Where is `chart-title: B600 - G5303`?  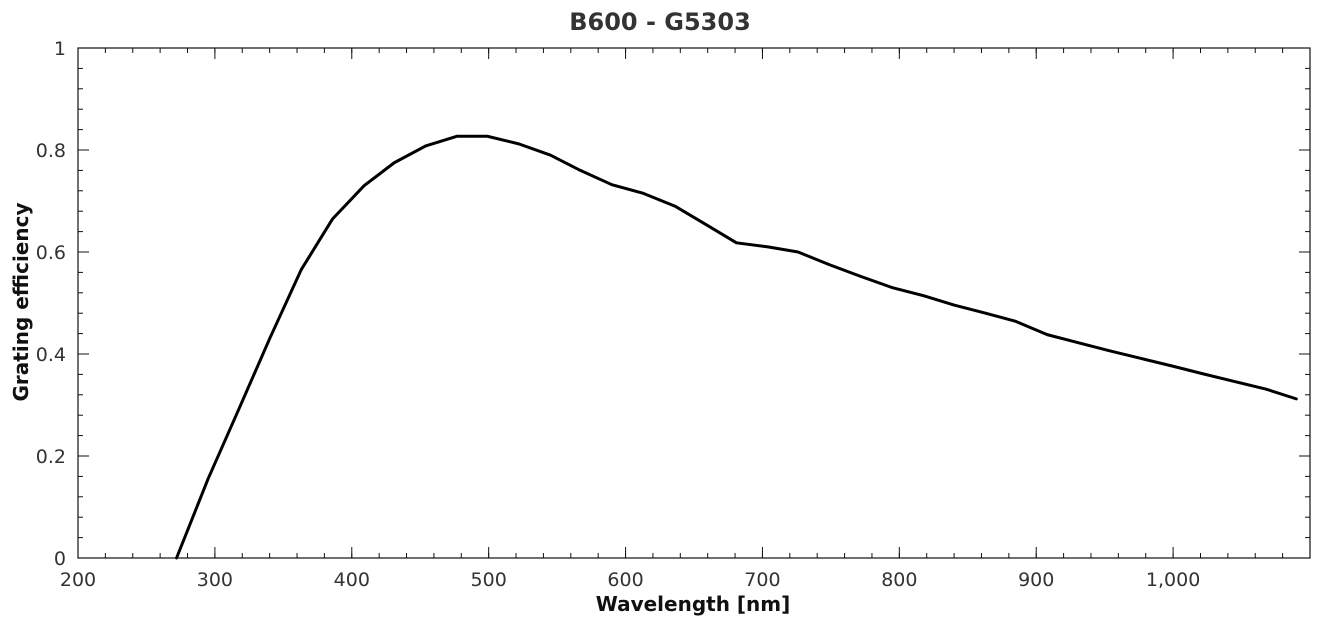
chart-title: B600 - G5303 is located at coordinates (660, 22).